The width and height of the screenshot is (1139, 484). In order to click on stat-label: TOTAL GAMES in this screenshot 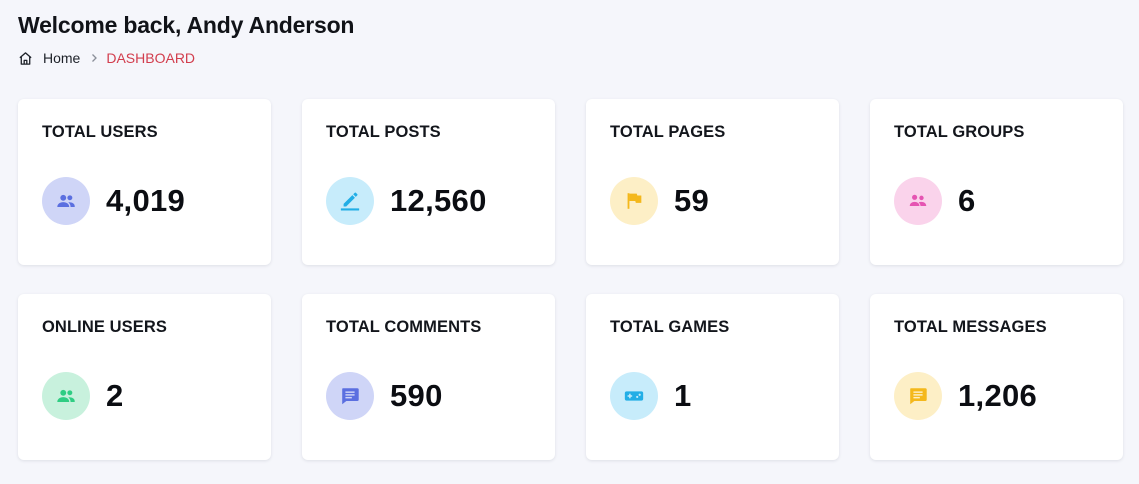, I will do `click(670, 327)`.